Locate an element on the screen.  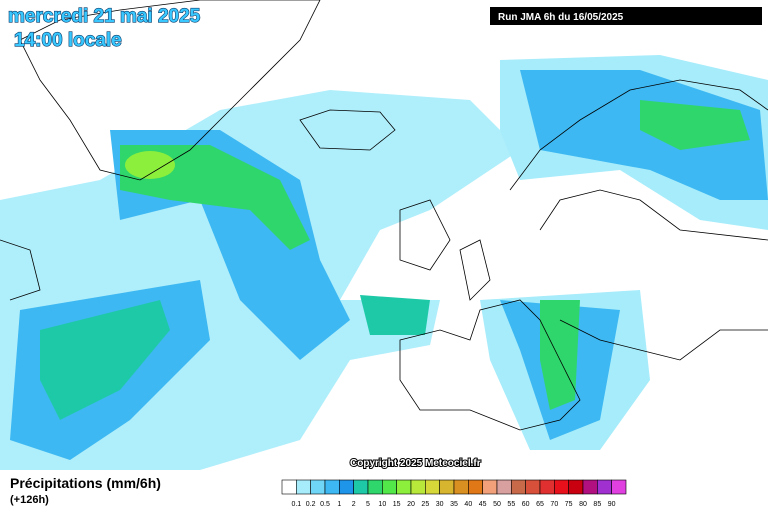
legend-label: 60 is located at coordinates (526, 504).